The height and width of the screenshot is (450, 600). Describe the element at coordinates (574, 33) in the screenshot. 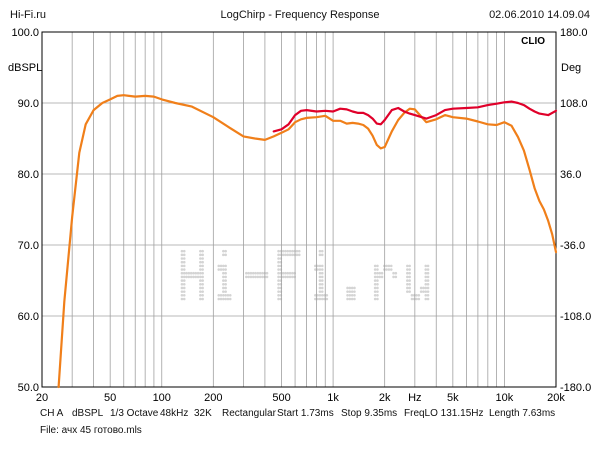

I see `y2-tick-label: 180.0` at that location.